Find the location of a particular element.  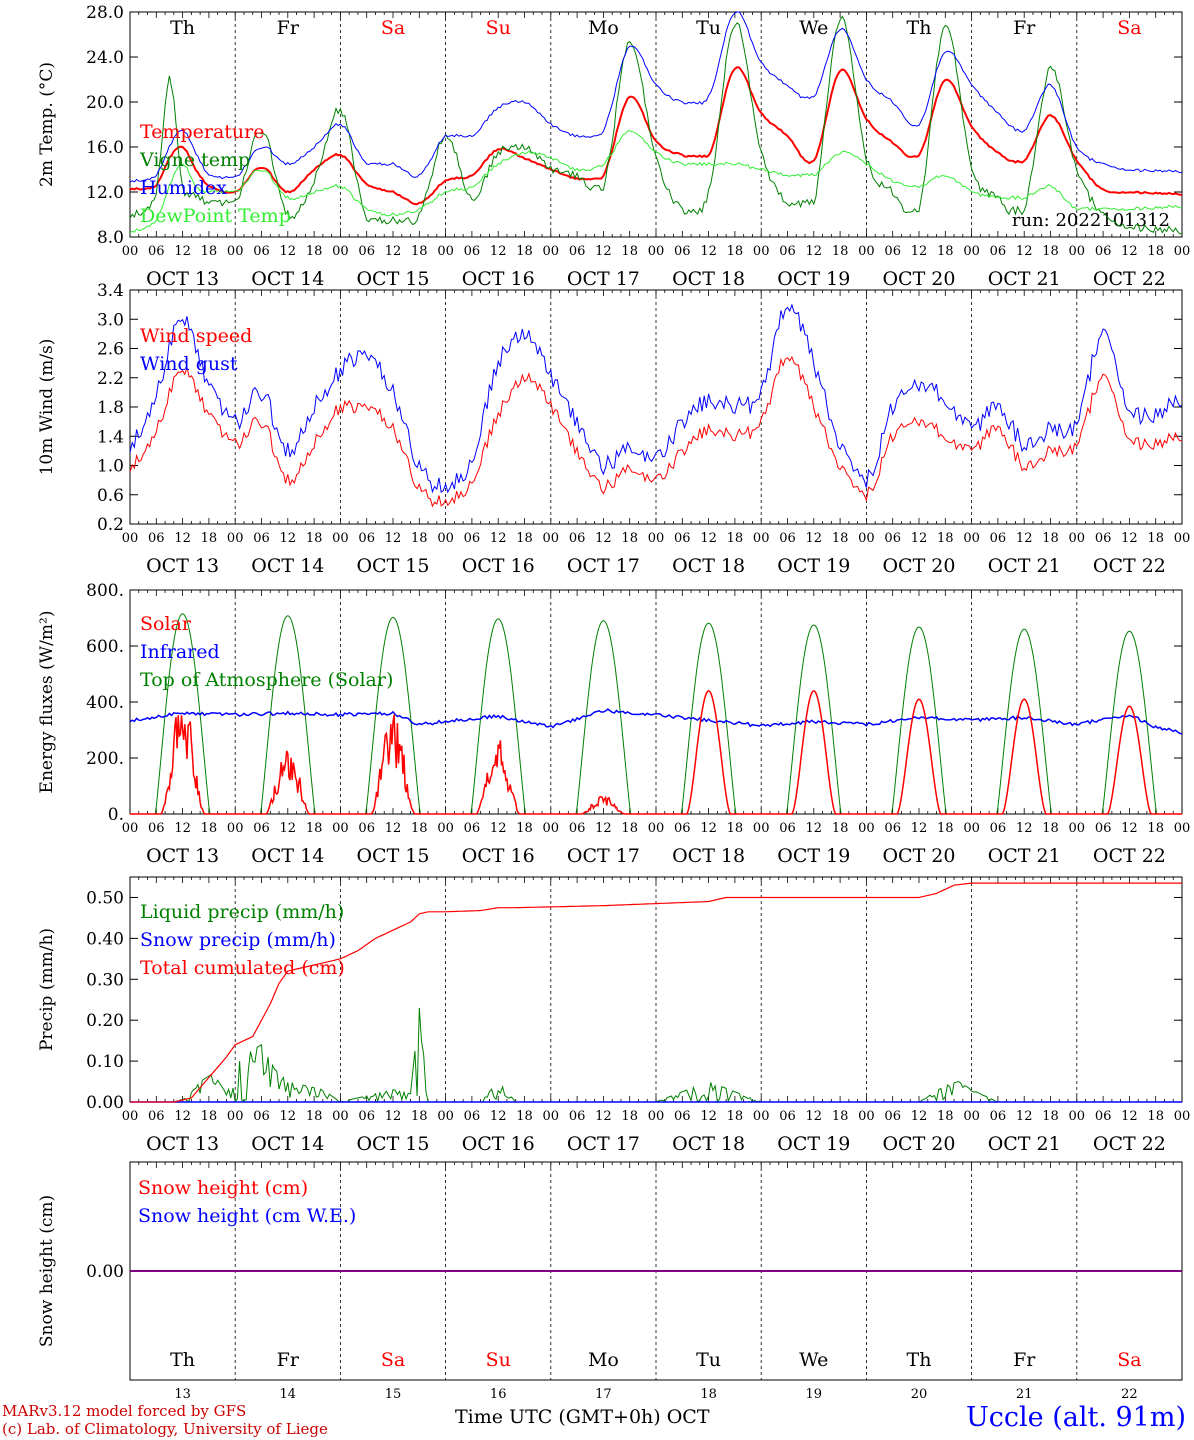

y-tick-label: 600. is located at coordinates (105, 647).